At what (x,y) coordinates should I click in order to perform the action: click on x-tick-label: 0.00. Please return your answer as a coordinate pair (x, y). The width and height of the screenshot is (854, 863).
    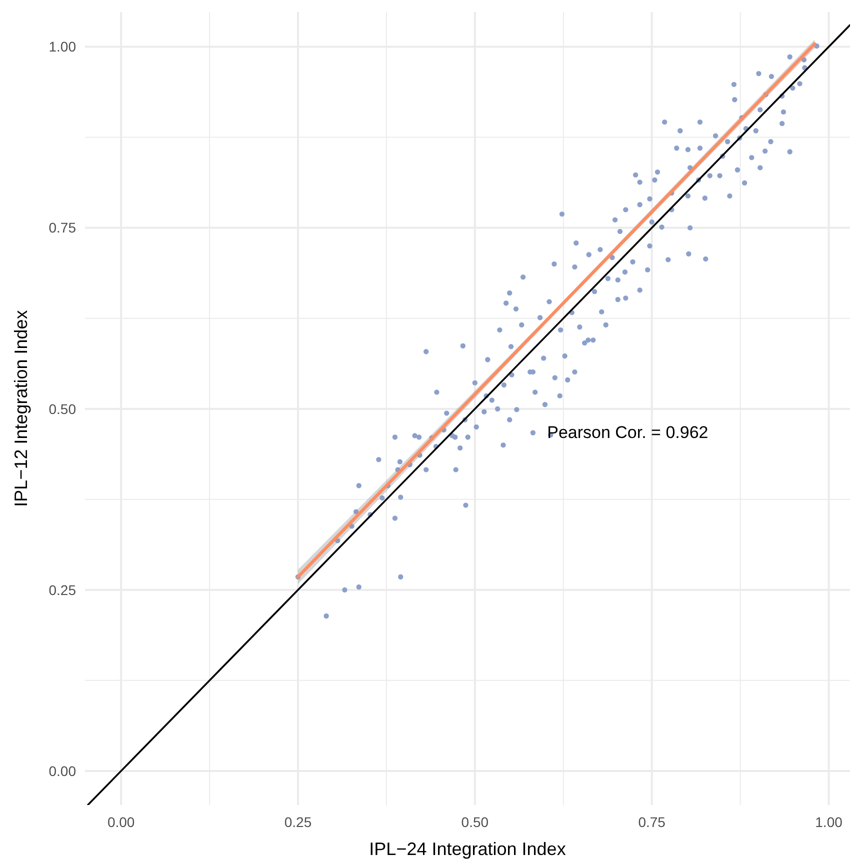
    Looking at the image, I should click on (121, 822).